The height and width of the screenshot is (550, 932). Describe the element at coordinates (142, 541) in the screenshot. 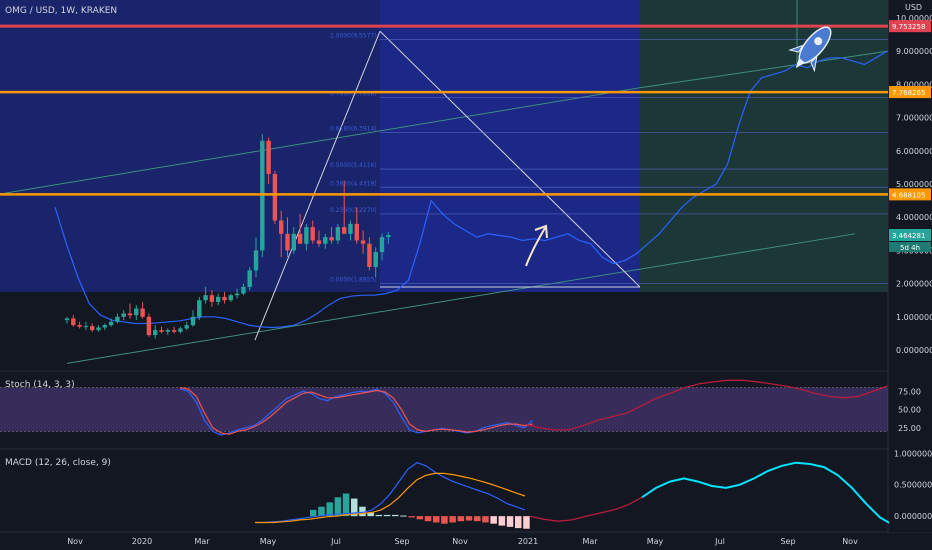

I see `time-tick-label: 2020` at that location.